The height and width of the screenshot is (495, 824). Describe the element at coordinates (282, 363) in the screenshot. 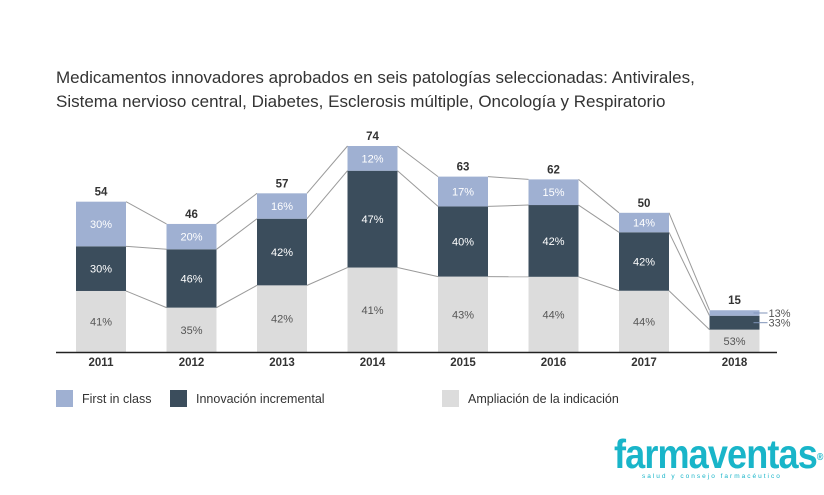

I see `x-tick-label-2013: 2013` at that location.